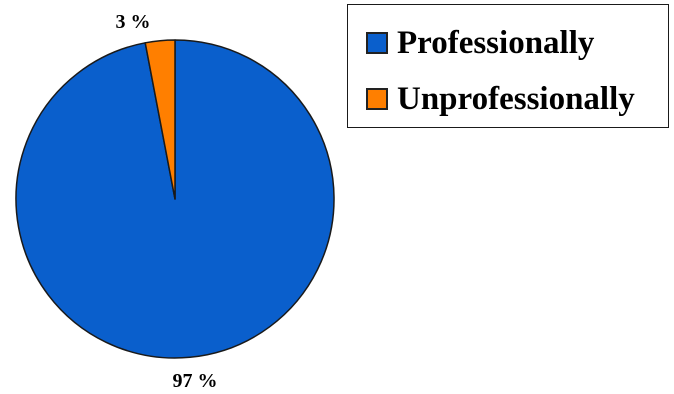  I want to click on legend-swatch-unprofessionally, so click(377, 99).